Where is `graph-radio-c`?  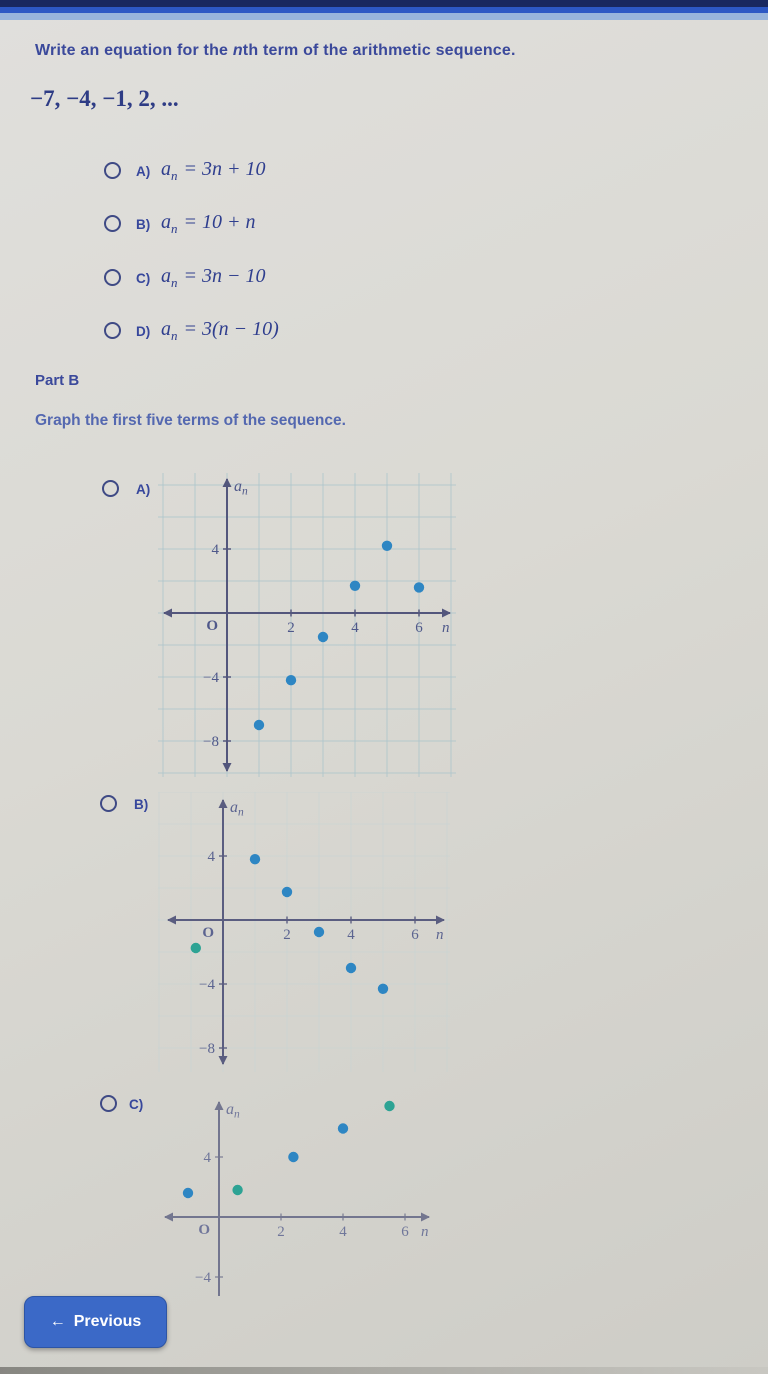
graph-radio-c is located at coordinates (108, 1103).